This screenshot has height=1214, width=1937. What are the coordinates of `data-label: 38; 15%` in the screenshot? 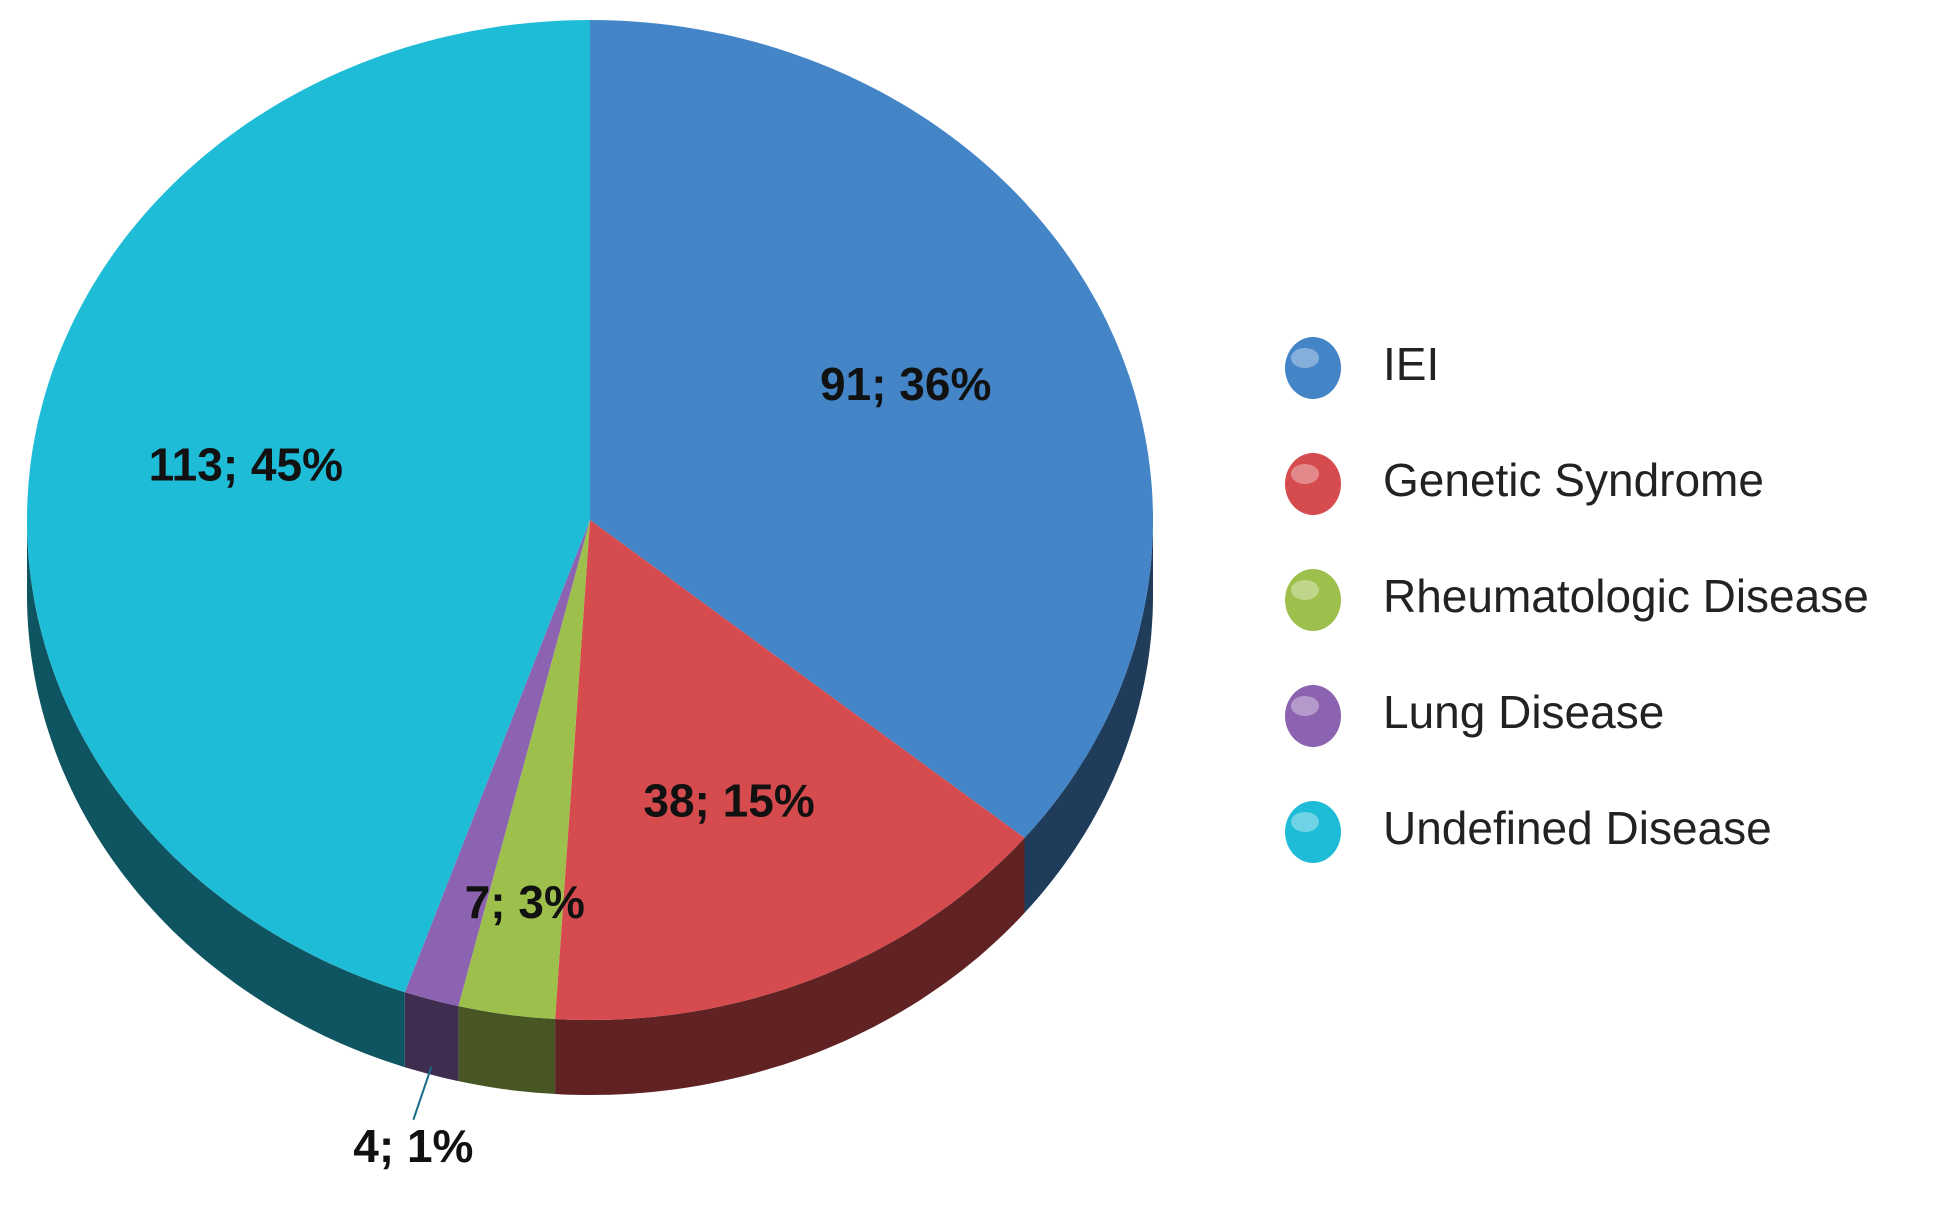 It's located at (728, 800).